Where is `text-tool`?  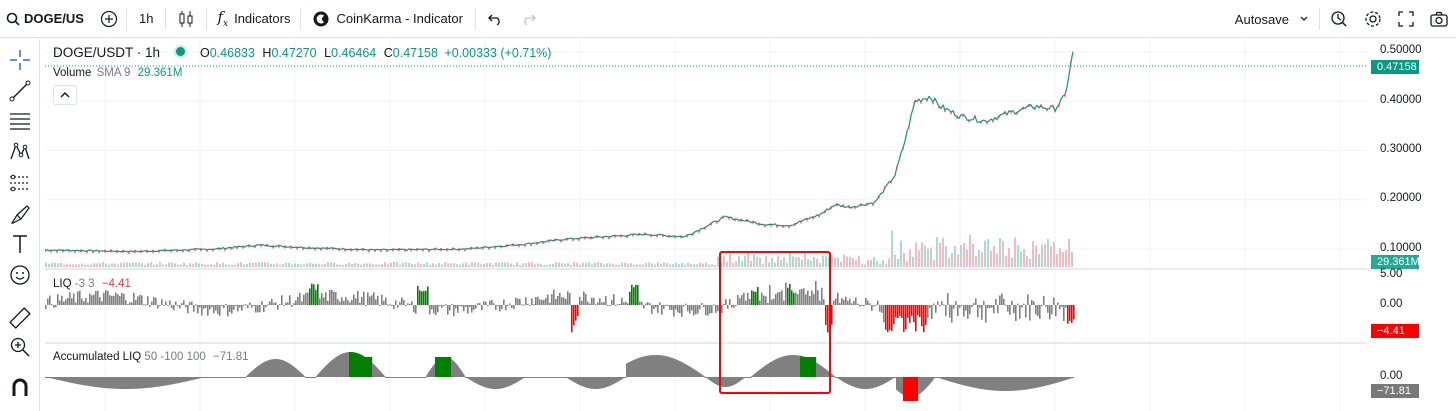 text-tool is located at coordinates (20, 244).